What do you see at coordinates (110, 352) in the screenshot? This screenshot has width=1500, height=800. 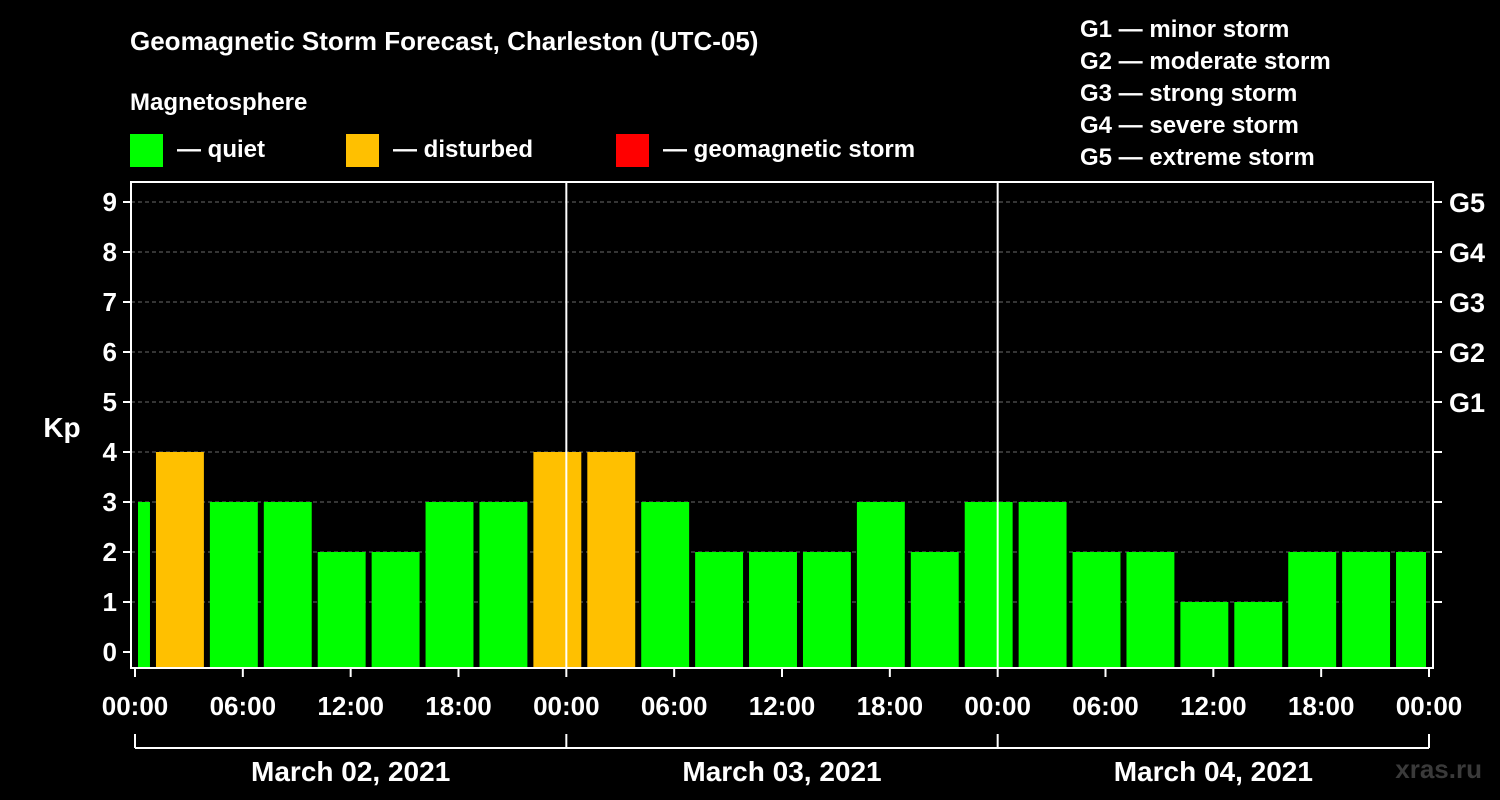 I see `y-tick-label-6: 6` at bounding box center [110, 352].